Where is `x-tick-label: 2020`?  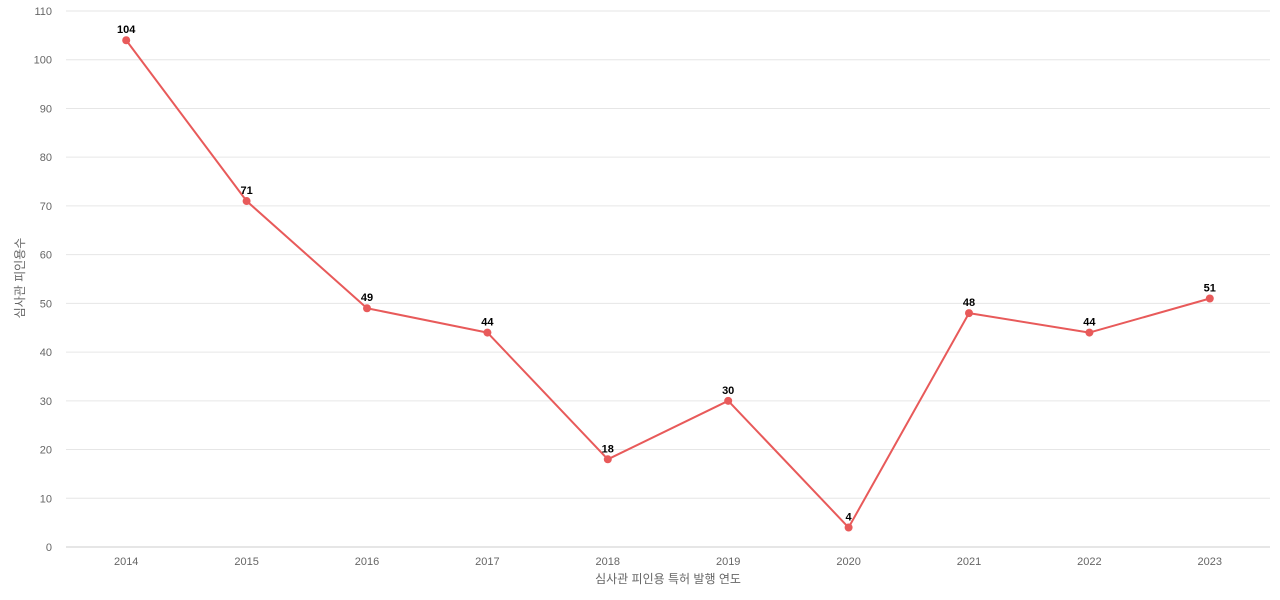 x-tick-label: 2020 is located at coordinates (848, 562).